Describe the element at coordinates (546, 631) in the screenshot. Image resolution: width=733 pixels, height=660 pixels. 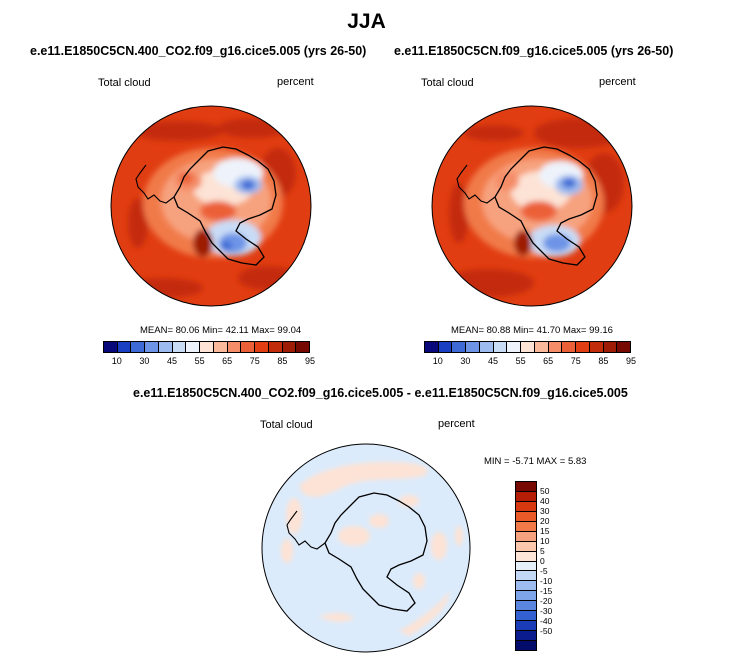
I see `colorbar-tick-label: -50` at that location.